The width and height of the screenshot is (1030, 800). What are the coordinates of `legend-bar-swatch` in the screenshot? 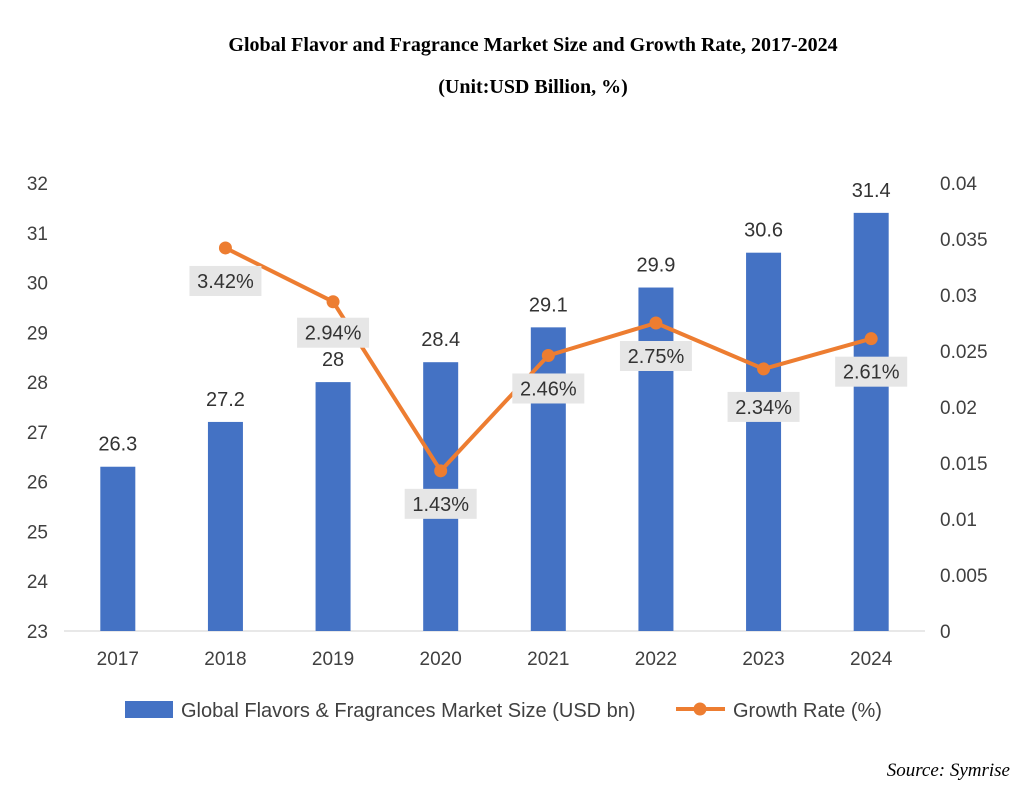 It's located at (149, 709).